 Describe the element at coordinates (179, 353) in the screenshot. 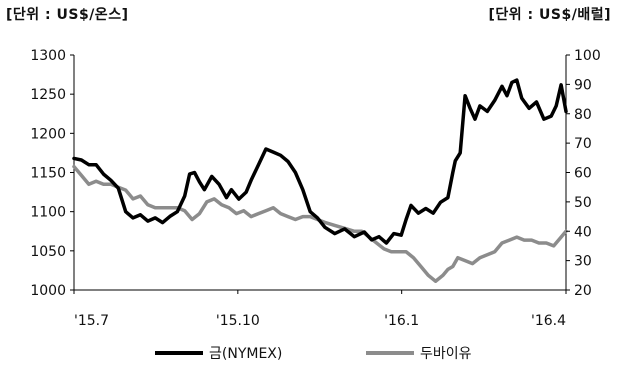

I see `legend-swatch-gold` at that location.